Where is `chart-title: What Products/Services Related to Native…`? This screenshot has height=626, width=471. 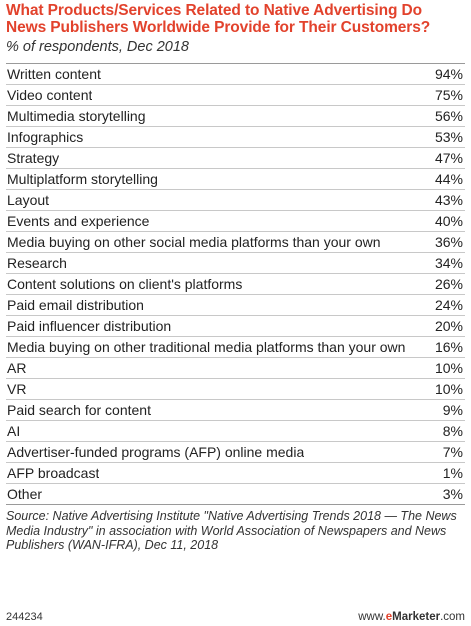 chart-title: What Products/Services Related to Native… is located at coordinates (218, 19).